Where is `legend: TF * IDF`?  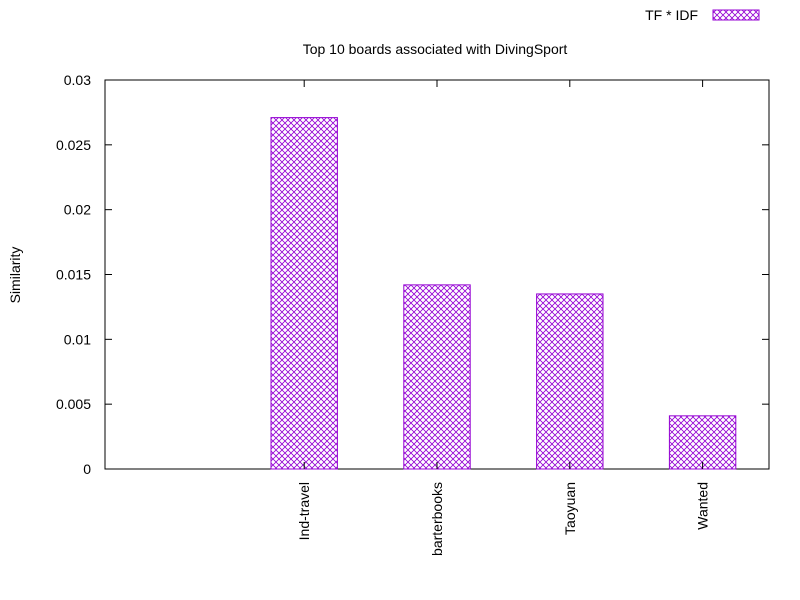 legend: TF * IDF is located at coordinates (702, 15).